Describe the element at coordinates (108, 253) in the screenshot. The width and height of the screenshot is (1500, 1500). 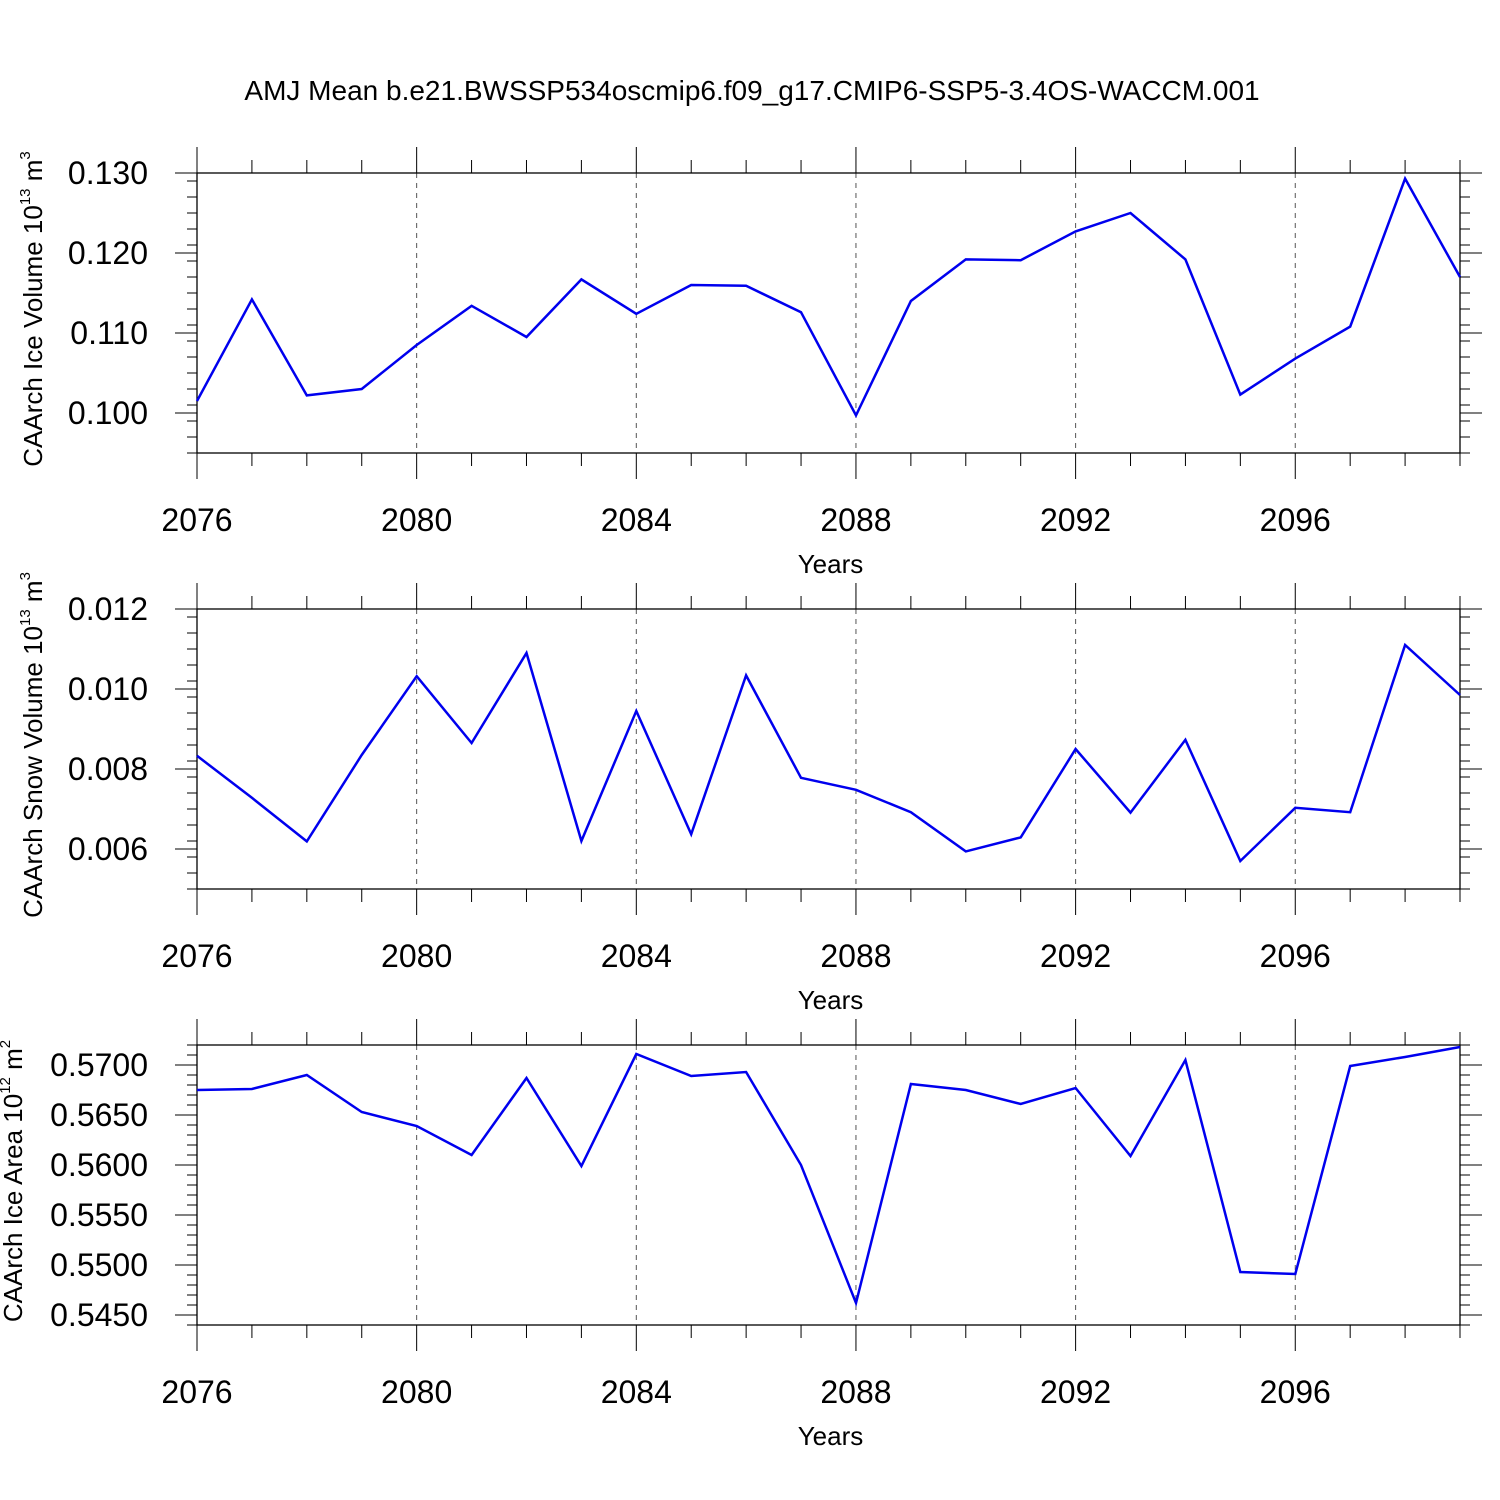
I see `y-tick-label: 0.120` at that location.